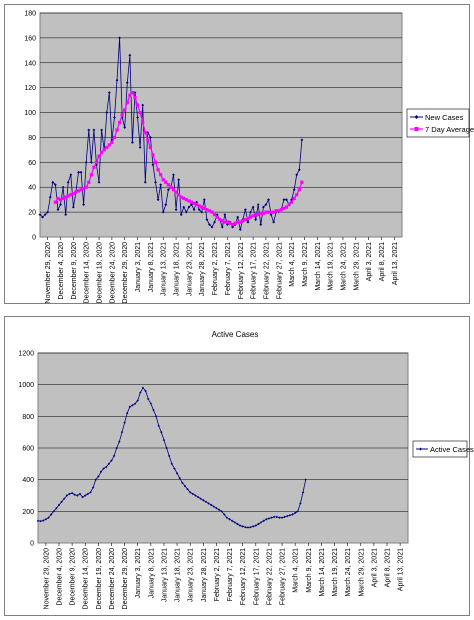  Describe the element at coordinates (125, 273) in the screenshot. I see `x-tick-label: December 29, 2020` at that location.